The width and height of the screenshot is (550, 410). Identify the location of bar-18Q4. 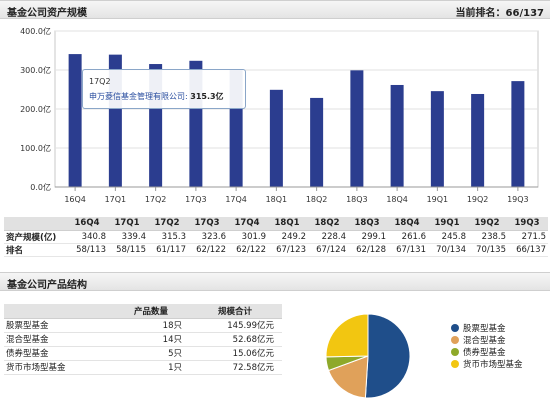
(397, 135).